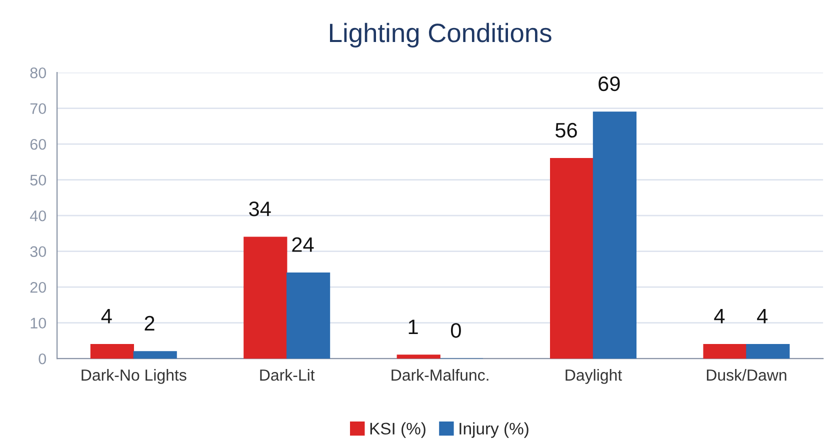  What do you see at coordinates (38, 180) in the screenshot?
I see `y-tick-label: 50` at bounding box center [38, 180].